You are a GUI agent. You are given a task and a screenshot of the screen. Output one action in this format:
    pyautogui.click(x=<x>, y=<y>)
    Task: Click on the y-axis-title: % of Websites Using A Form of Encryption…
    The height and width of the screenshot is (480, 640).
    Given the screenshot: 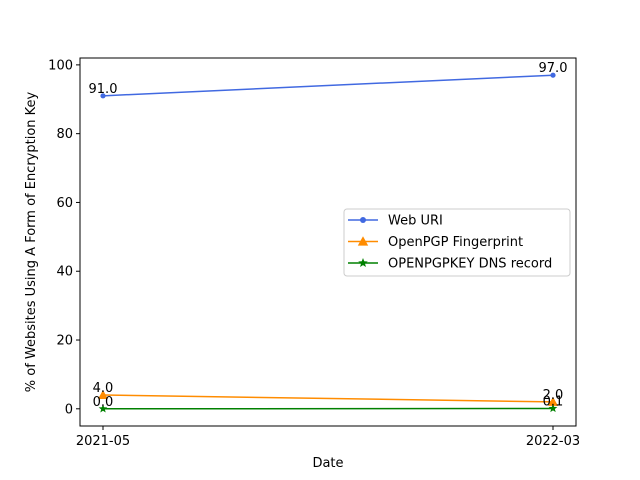 What is the action you would take?
    pyautogui.click(x=31, y=241)
    